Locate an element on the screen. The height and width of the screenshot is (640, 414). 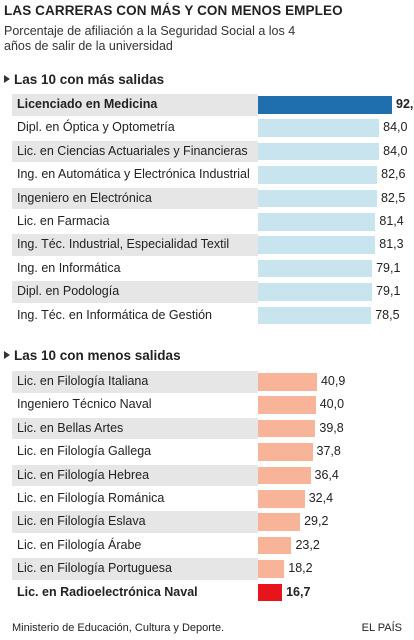
section-top-heading: Las 10 con más salidas is located at coordinates (84, 79).